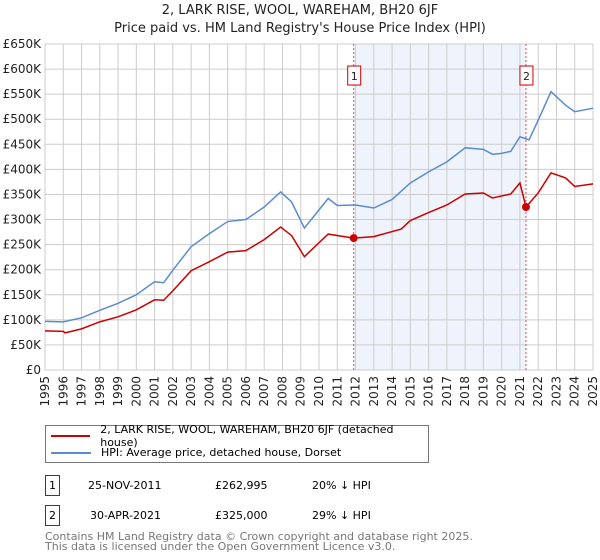  What do you see at coordinates (126, 515) in the screenshot?
I see `transaction-date: 30-APR-2021` at bounding box center [126, 515].